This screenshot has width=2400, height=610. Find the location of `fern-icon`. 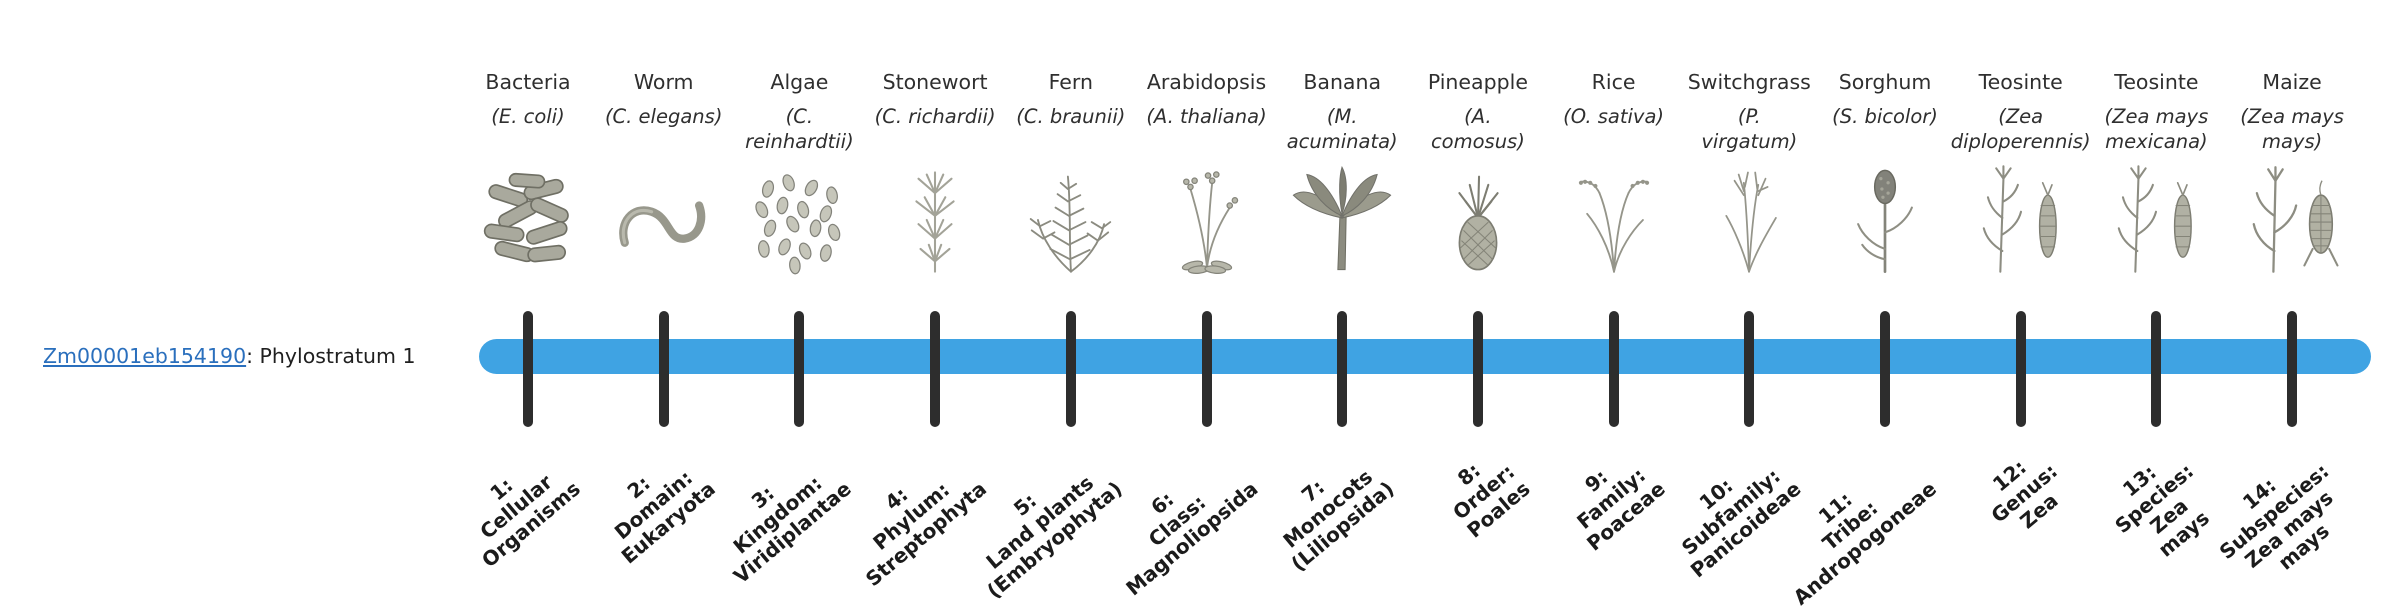

fern-icon is located at coordinates (1071, 219).